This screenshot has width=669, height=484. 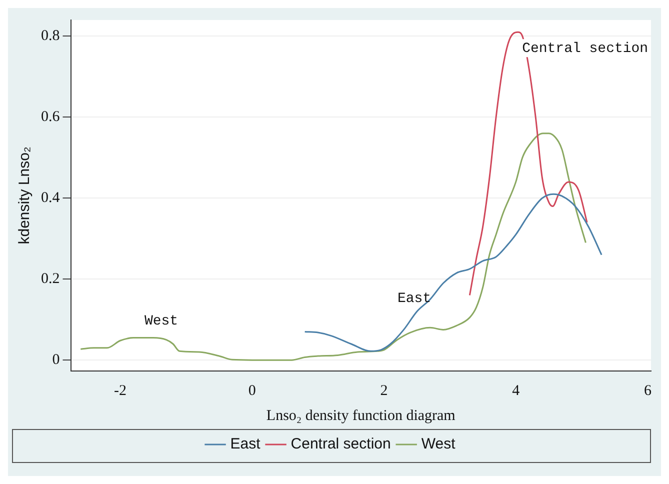 What do you see at coordinates (246, 444) in the screenshot?
I see `legend-label: East` at bounding box center [246, 444].